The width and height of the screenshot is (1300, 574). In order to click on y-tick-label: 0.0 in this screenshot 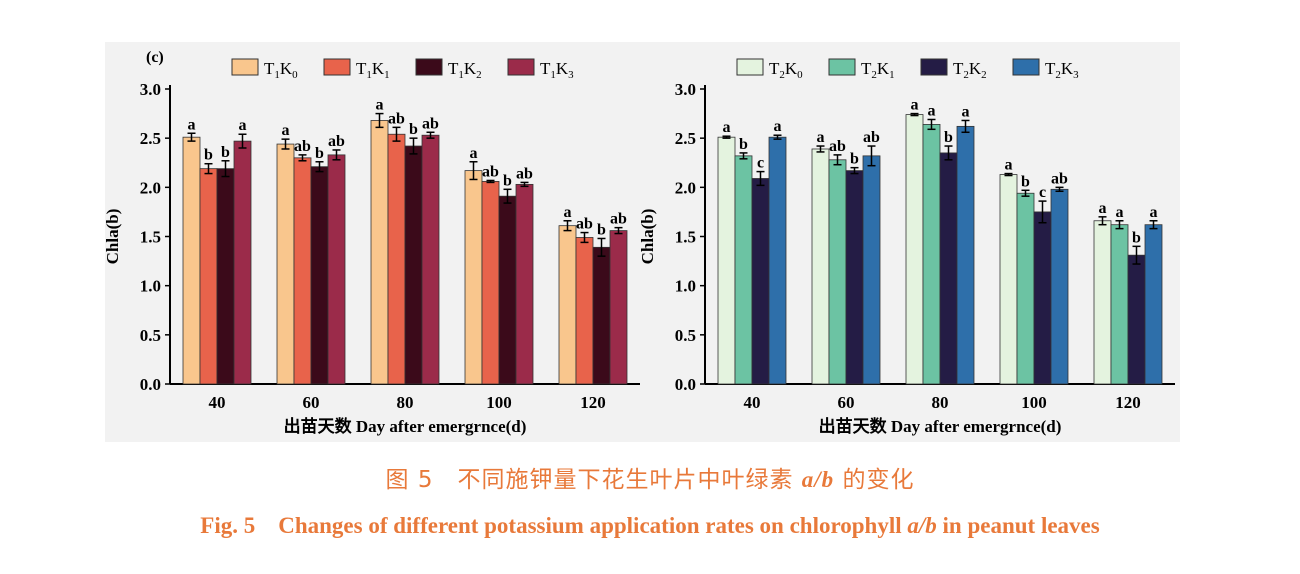, I will do `click(150, 384)`.